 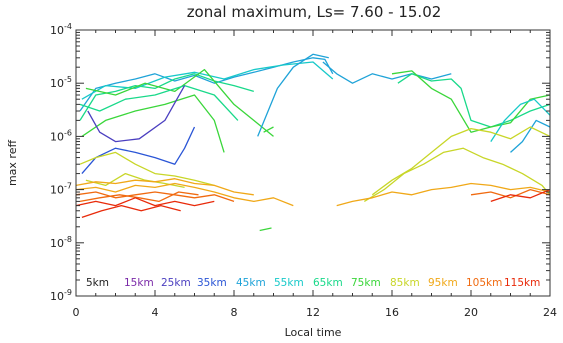 I want to click on x-tick-label: 12, so click(x=313, y=312).